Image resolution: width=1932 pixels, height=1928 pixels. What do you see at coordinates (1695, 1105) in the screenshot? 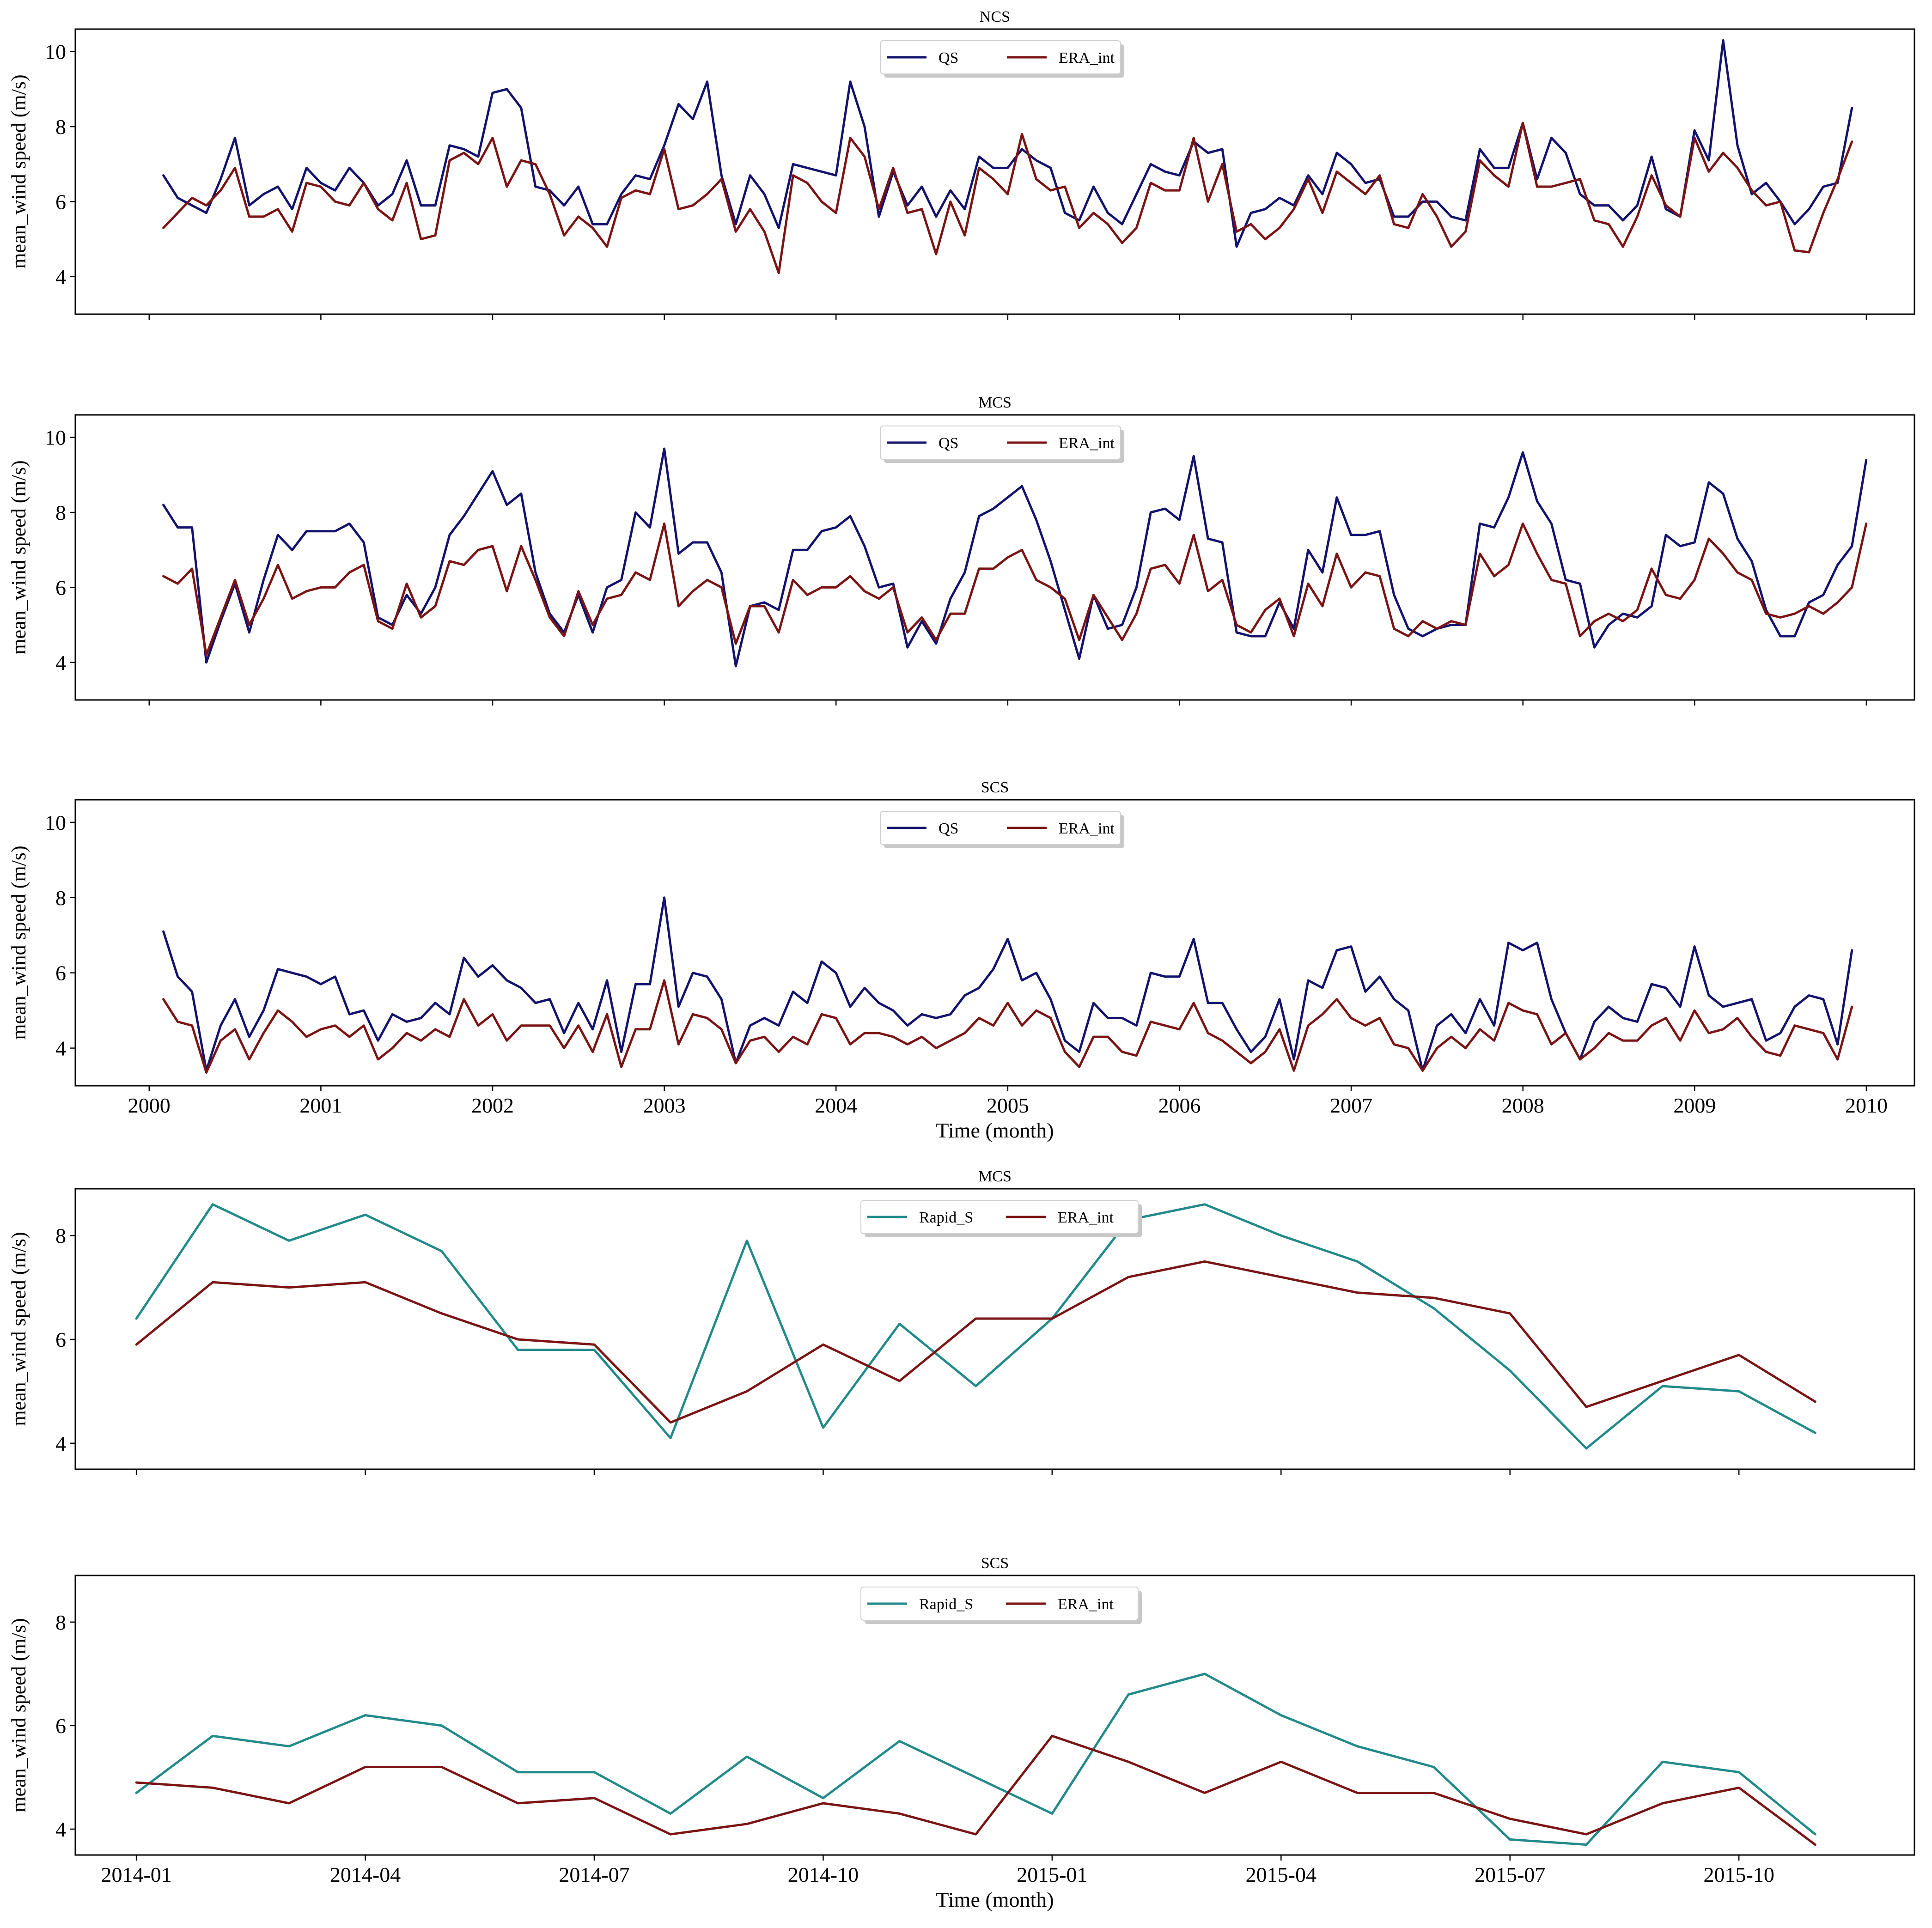
I see `x-tick-label: 2009` at bounding box center [1695, 1105].